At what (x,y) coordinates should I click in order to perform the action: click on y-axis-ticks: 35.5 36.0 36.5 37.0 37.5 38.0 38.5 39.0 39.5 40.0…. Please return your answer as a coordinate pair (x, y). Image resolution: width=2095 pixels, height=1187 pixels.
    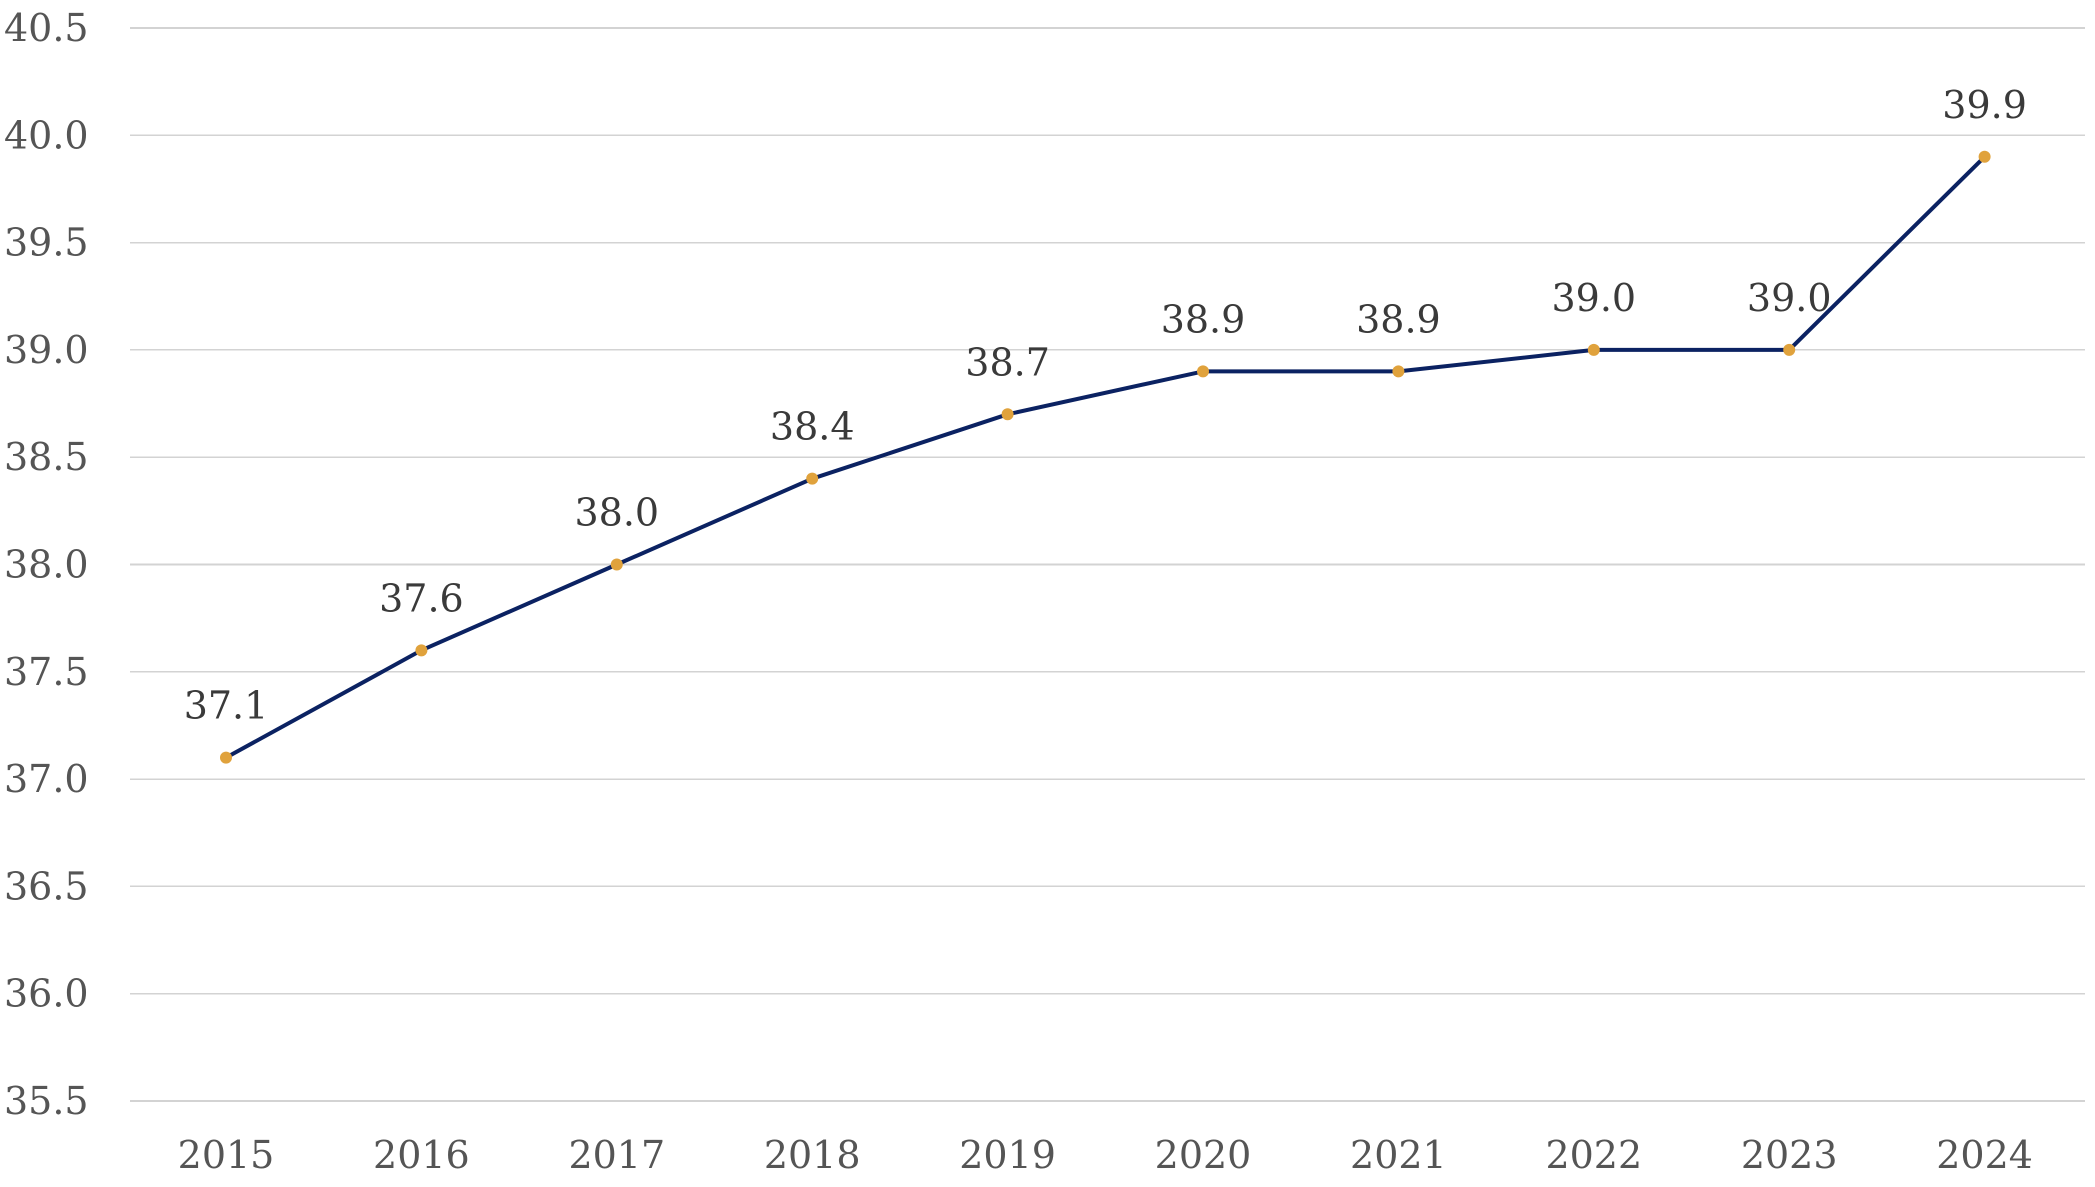
    Looking at the image, I should click on (46, 564).